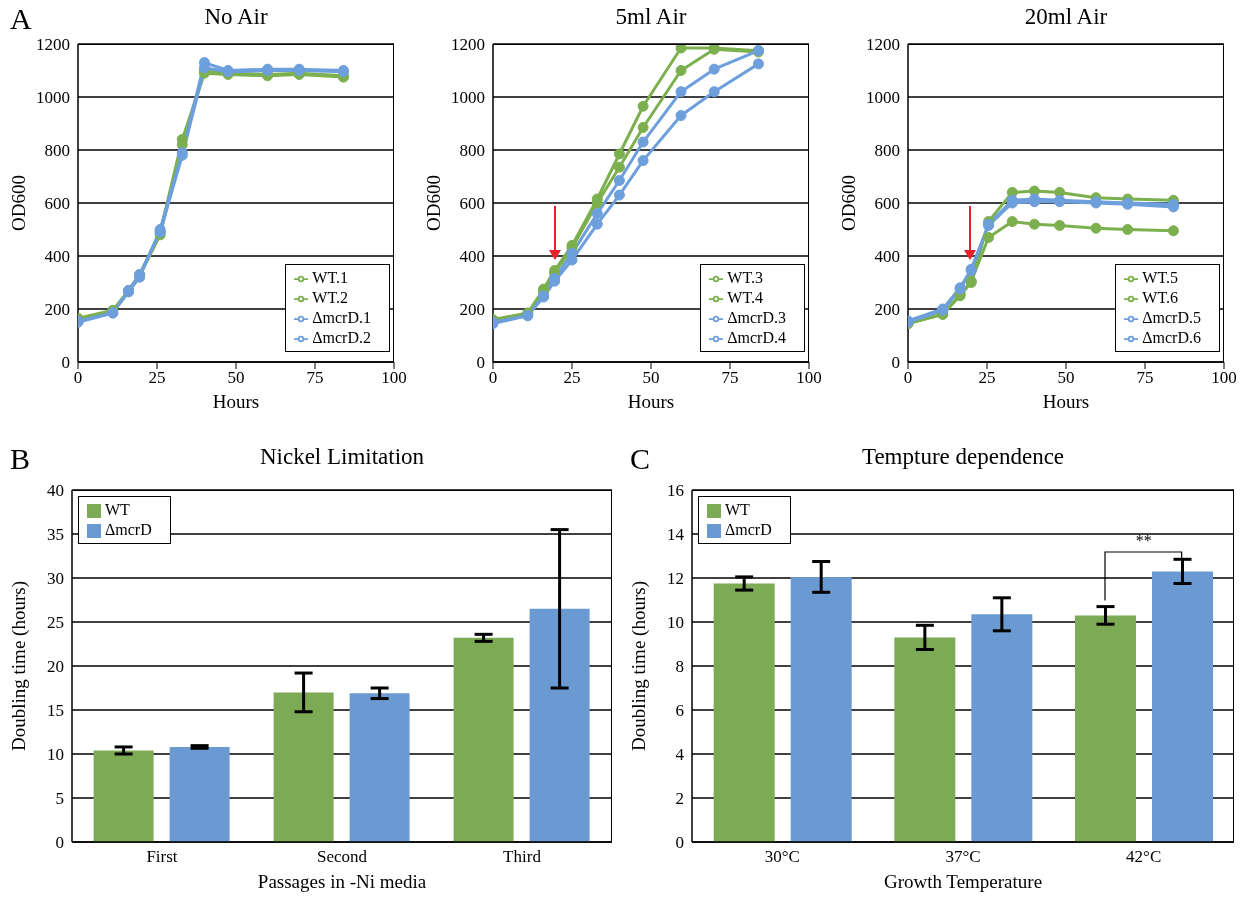  Describe the element at coordinates (675, 491) in the screenshot. I see `y-tick-label: 16` at that location.